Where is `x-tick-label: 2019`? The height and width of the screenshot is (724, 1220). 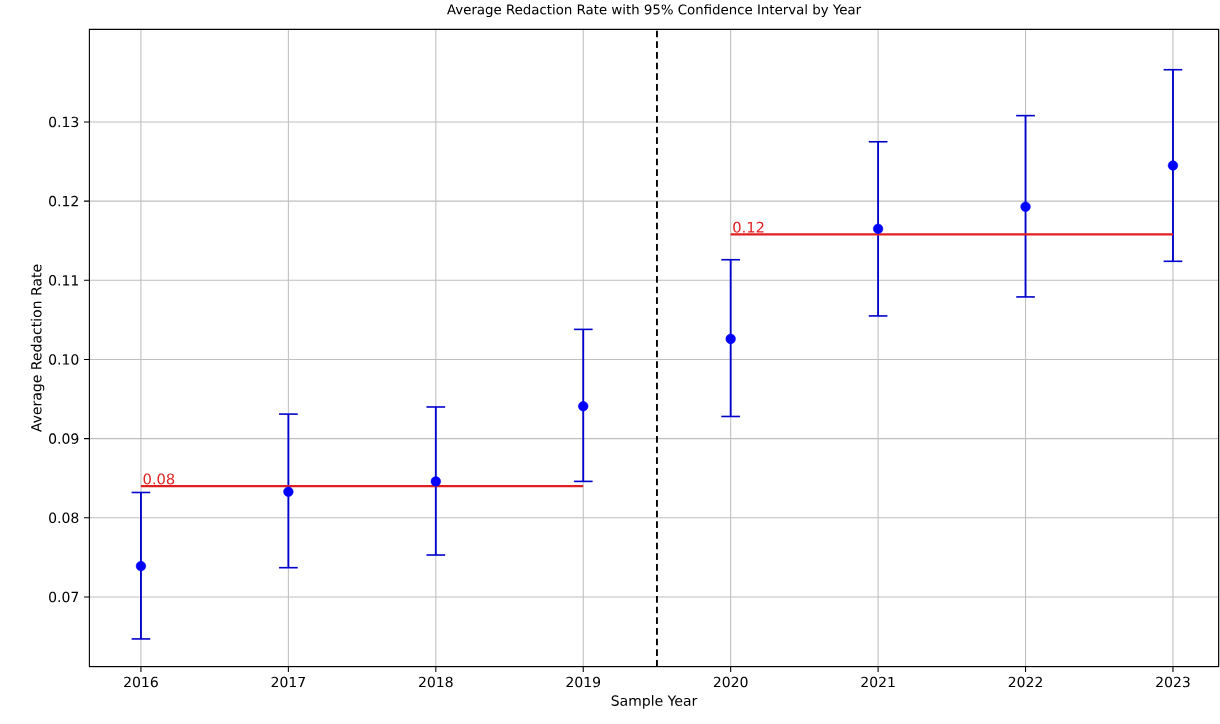
x-tick-label: 2019 is located at coordinates (583, 682).